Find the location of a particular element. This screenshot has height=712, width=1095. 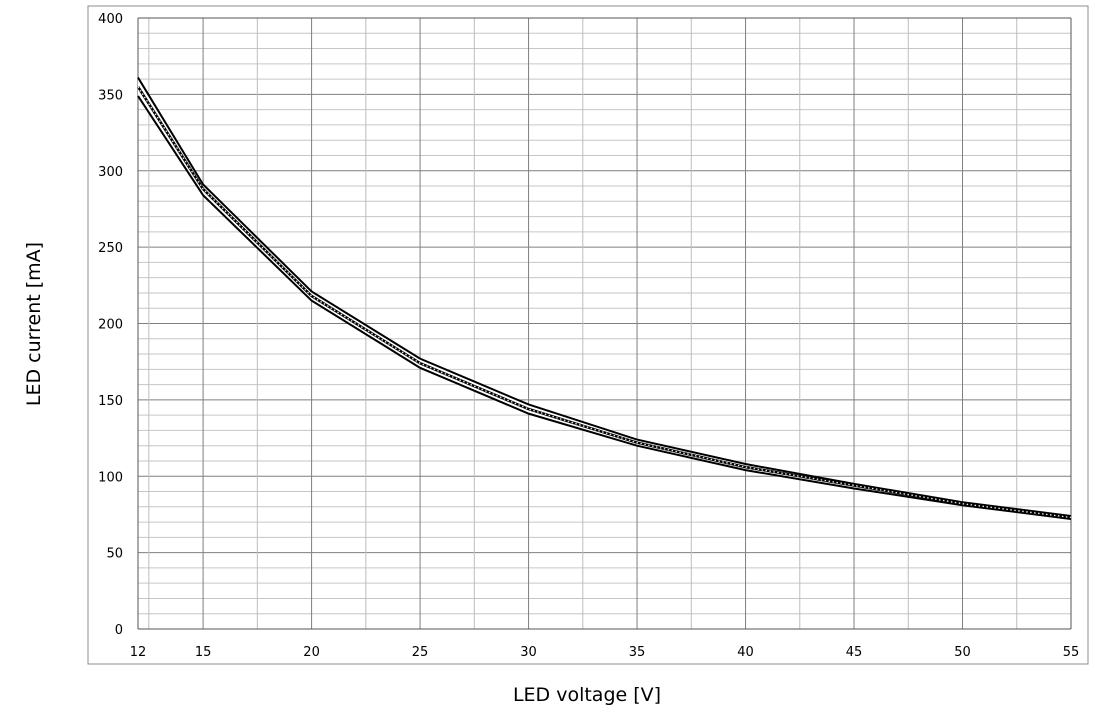

y-tick-label: 0 is located at coordinates (119, 630).